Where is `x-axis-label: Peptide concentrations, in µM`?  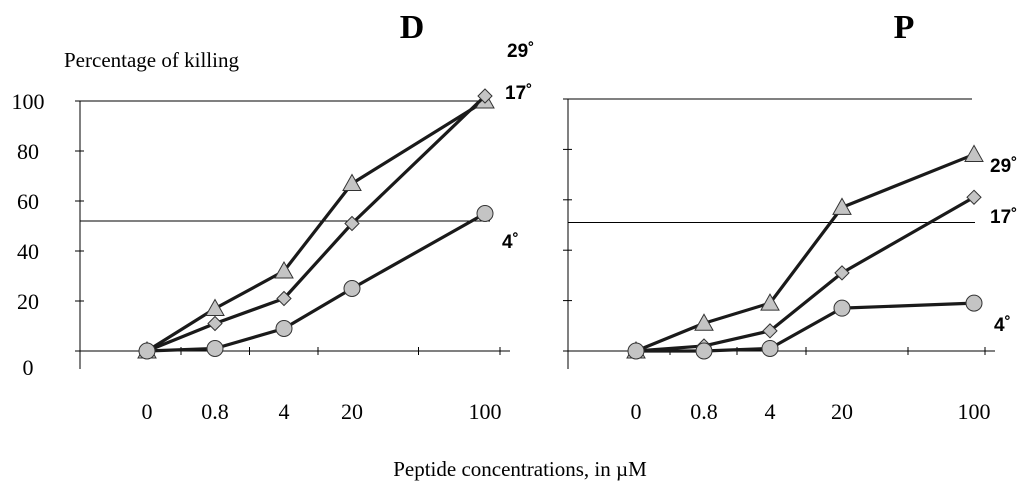 x-axis-label: Peptide concentrations, in µM is located at coordinates (520, 469).